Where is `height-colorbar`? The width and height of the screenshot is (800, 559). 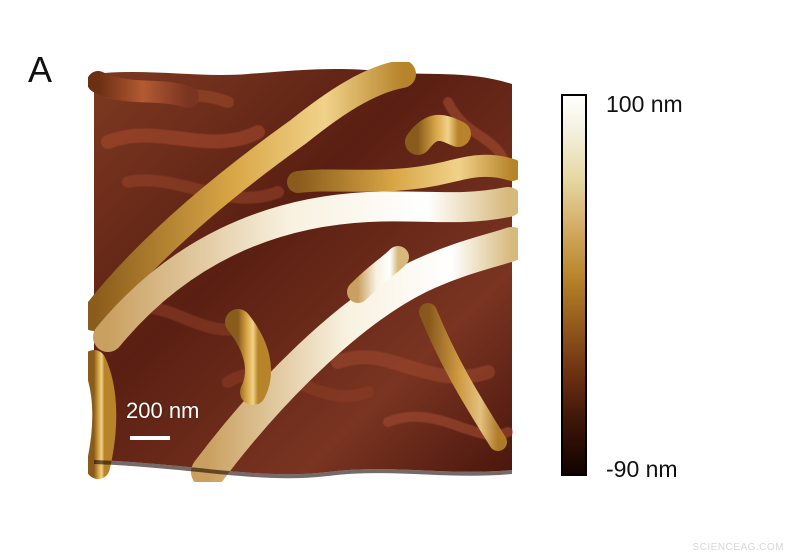
height-colorbar is located at coordinates (574, 285).